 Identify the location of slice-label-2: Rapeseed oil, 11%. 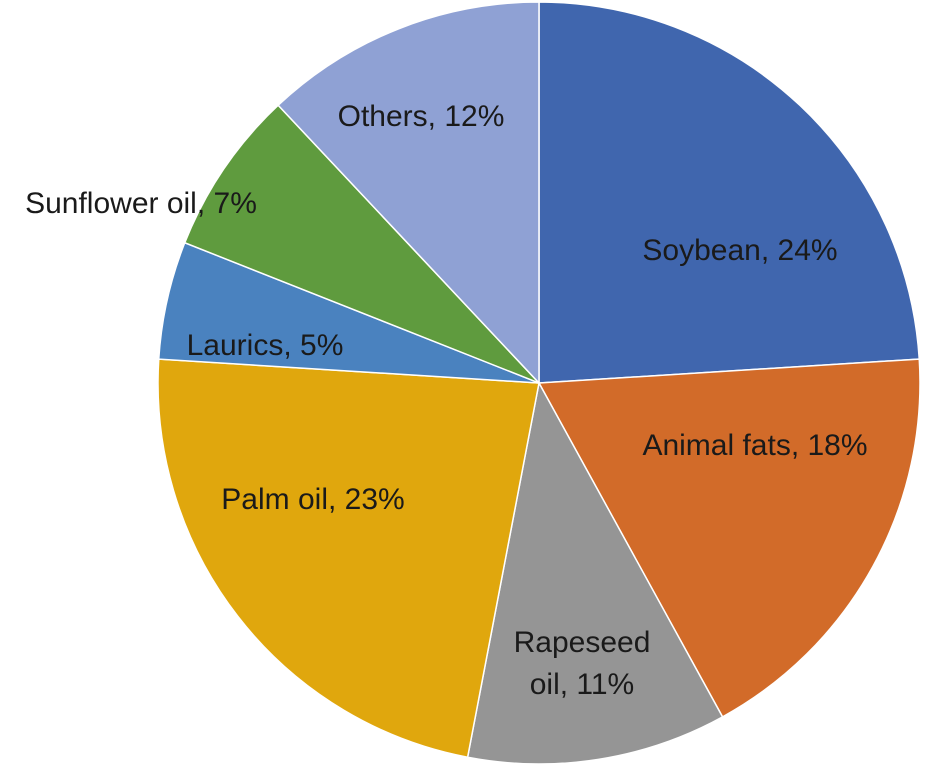
(582, 663).